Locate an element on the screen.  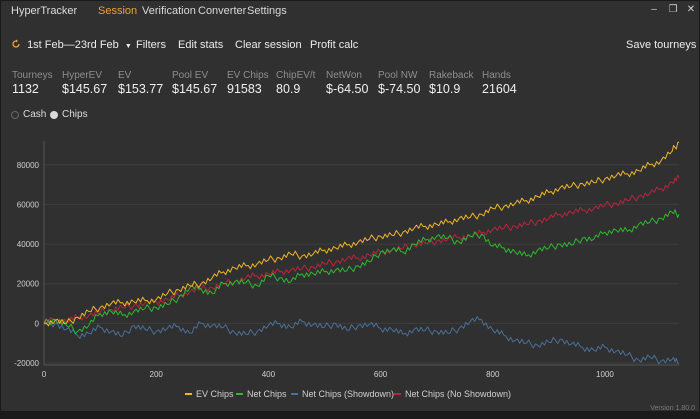
x-tick-label: 200 is located at coordinates (157, 374).